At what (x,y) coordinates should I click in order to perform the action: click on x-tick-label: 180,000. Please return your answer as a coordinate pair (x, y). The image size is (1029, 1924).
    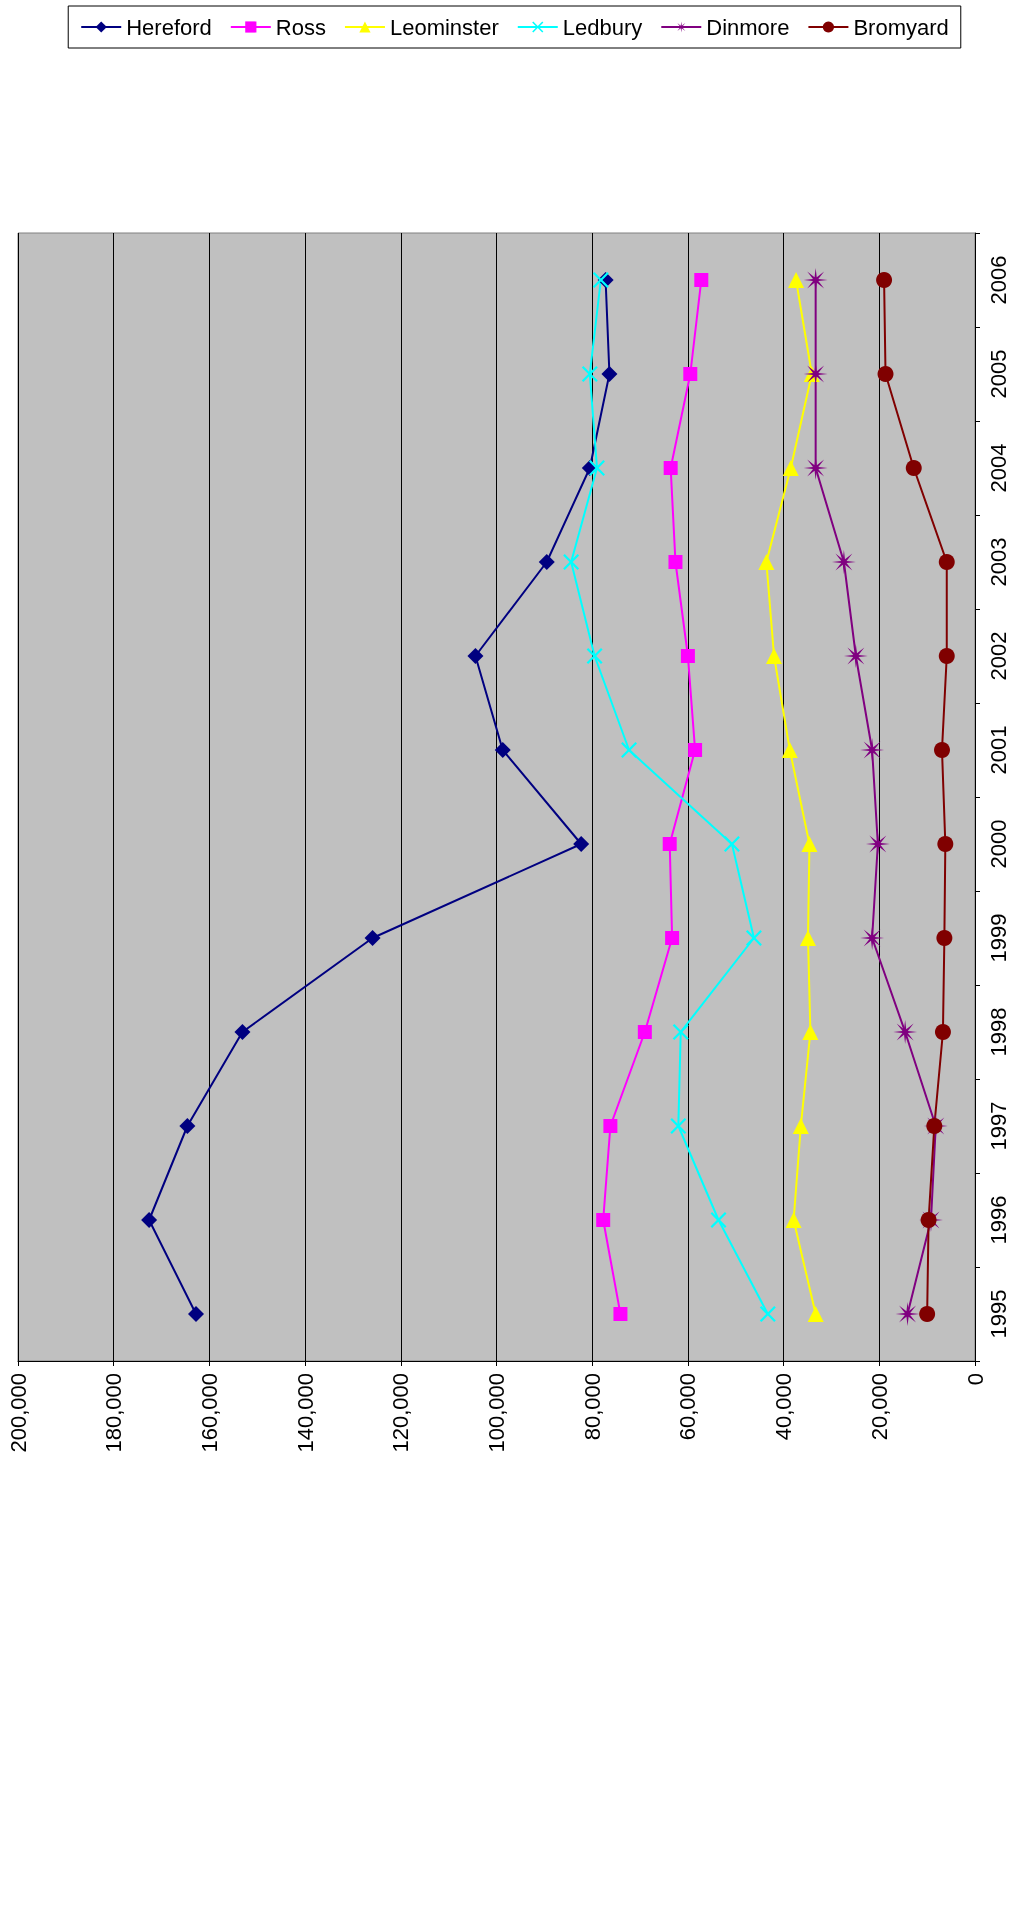
    Looking at the image, I should click on (114, 1413).